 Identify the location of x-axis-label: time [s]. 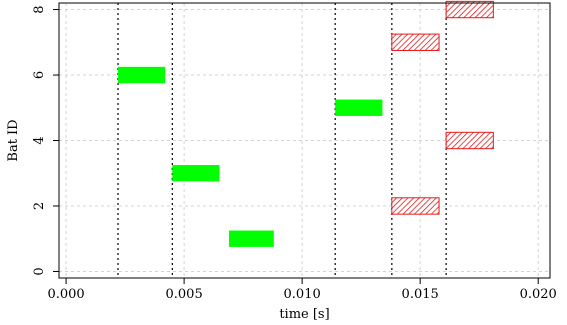
(304, 314).